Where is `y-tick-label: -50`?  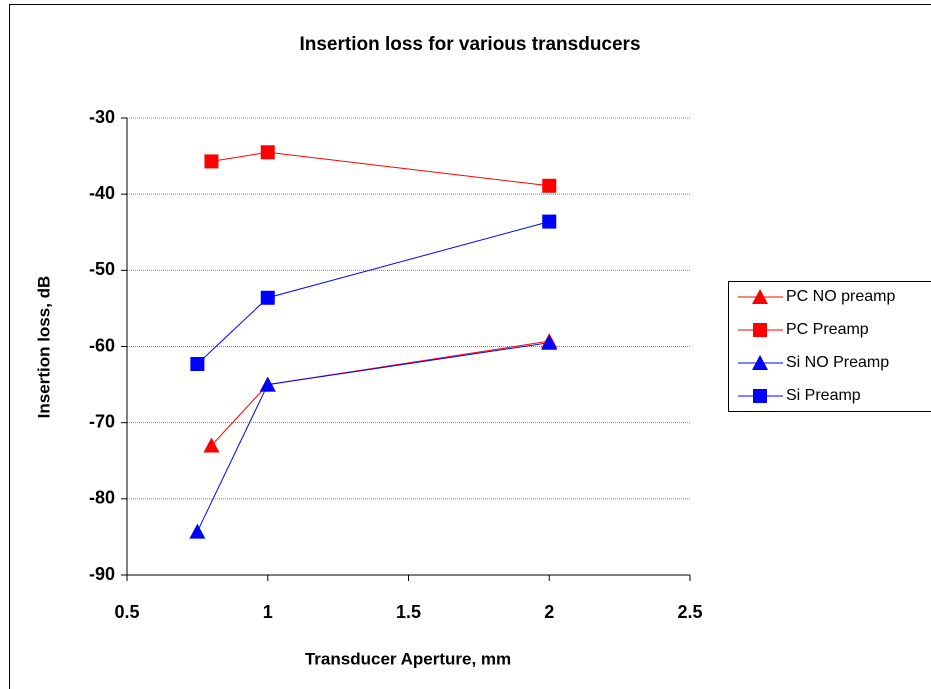 y-tick-label: -50 is located at coordinates (102, 269).